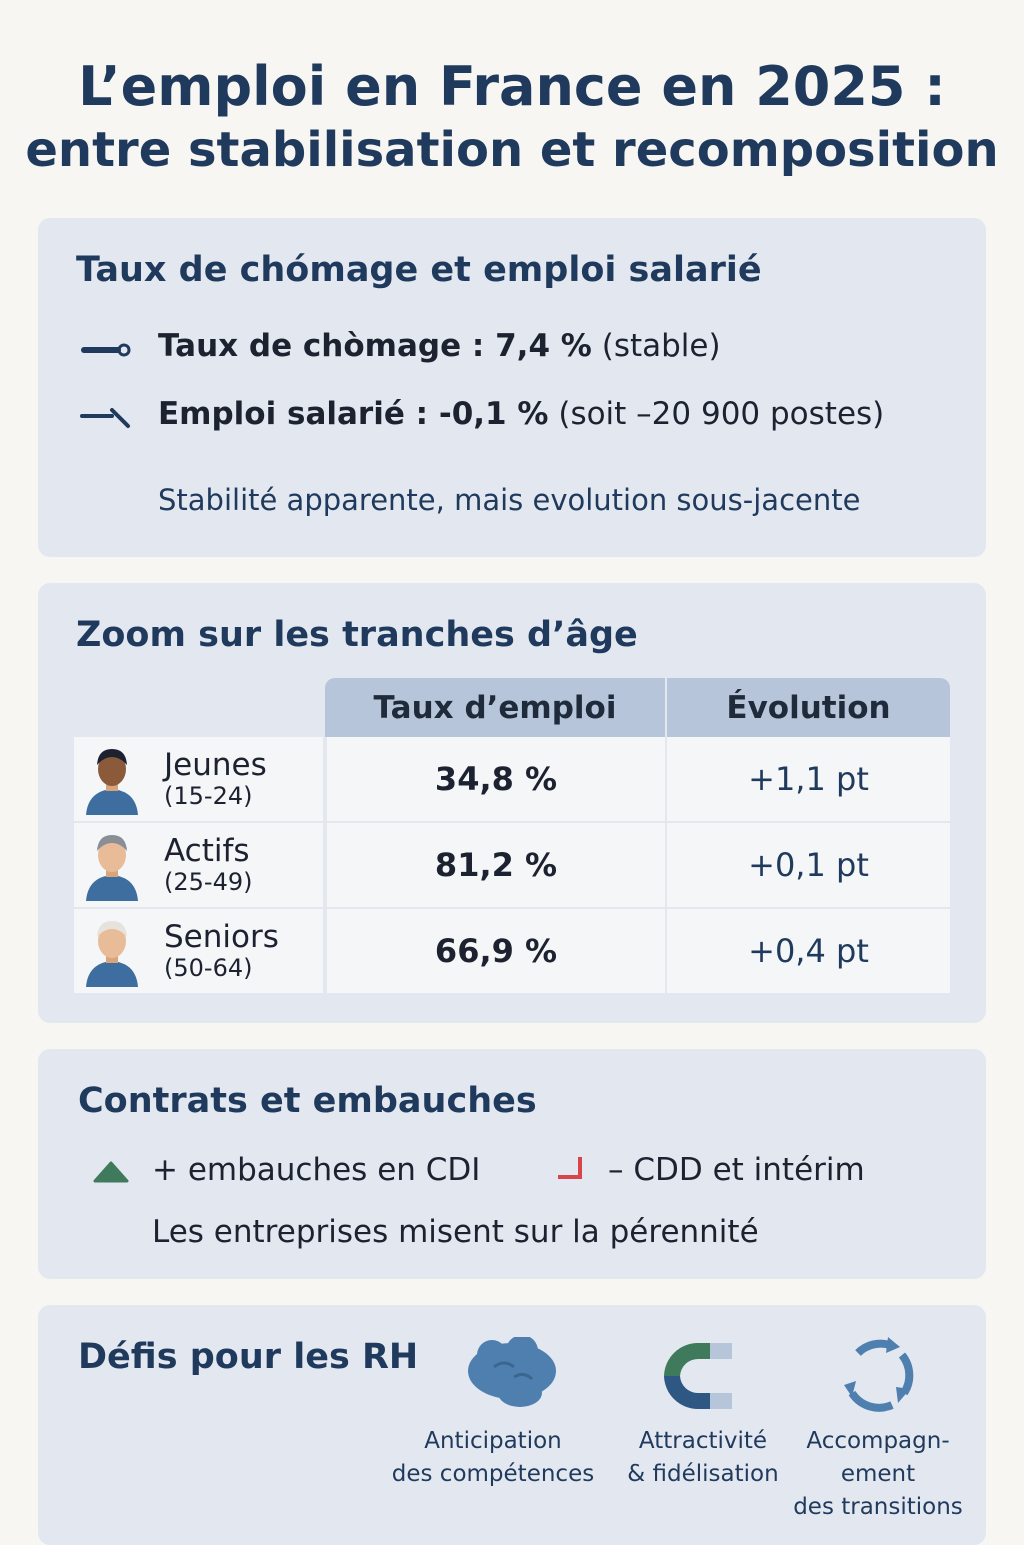  I want to click on magnet-icon, so click(698, 1376).